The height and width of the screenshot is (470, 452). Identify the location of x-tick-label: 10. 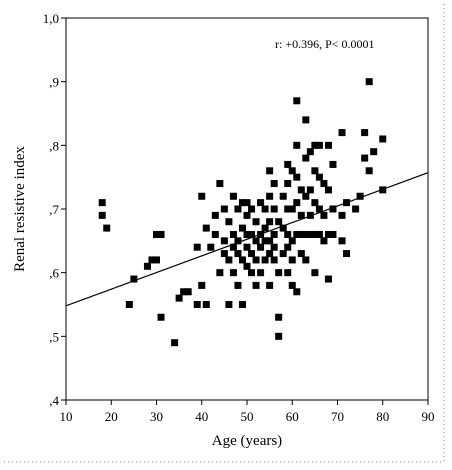
(66, 416).